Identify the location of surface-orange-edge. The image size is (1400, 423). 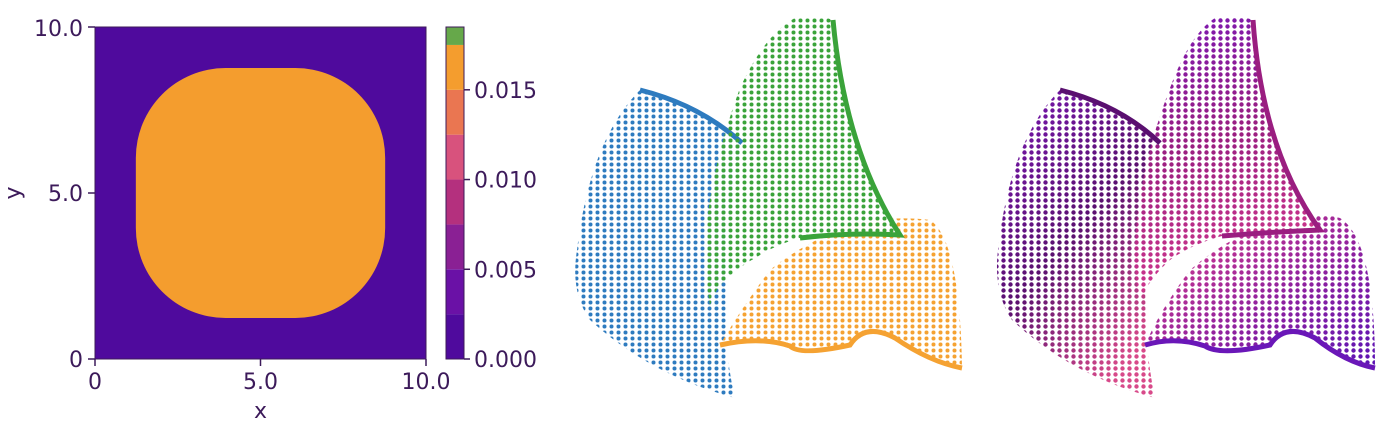
(841, 349).